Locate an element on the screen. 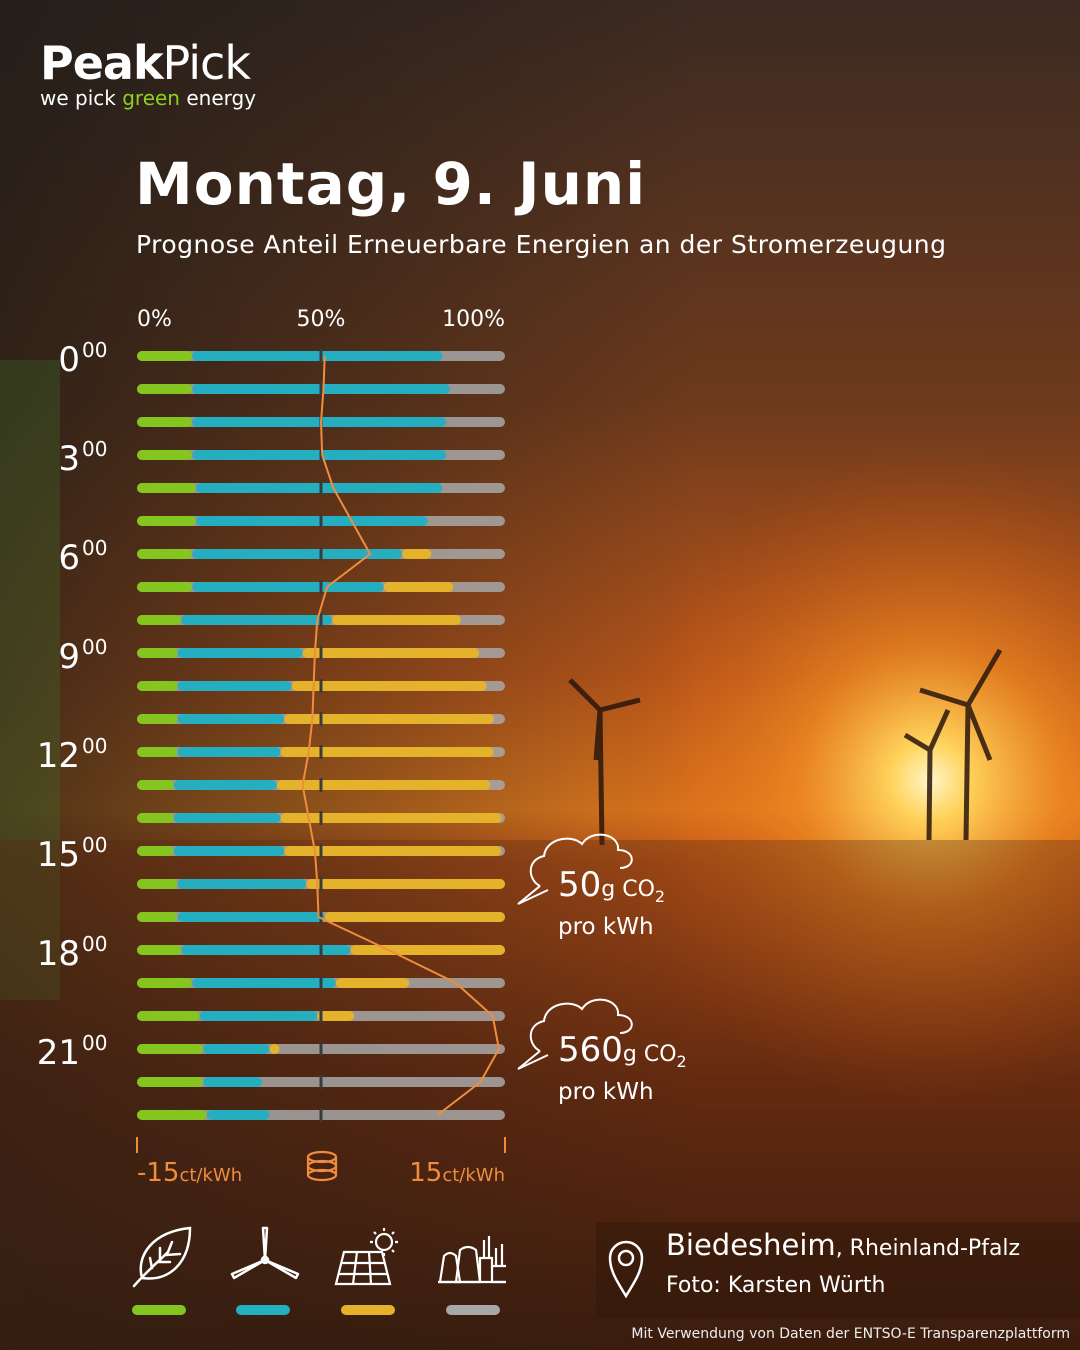 This screenshot has width=1080, height=1350. price-max-unit: ct/kWh is located at coordinates (473, 1175).